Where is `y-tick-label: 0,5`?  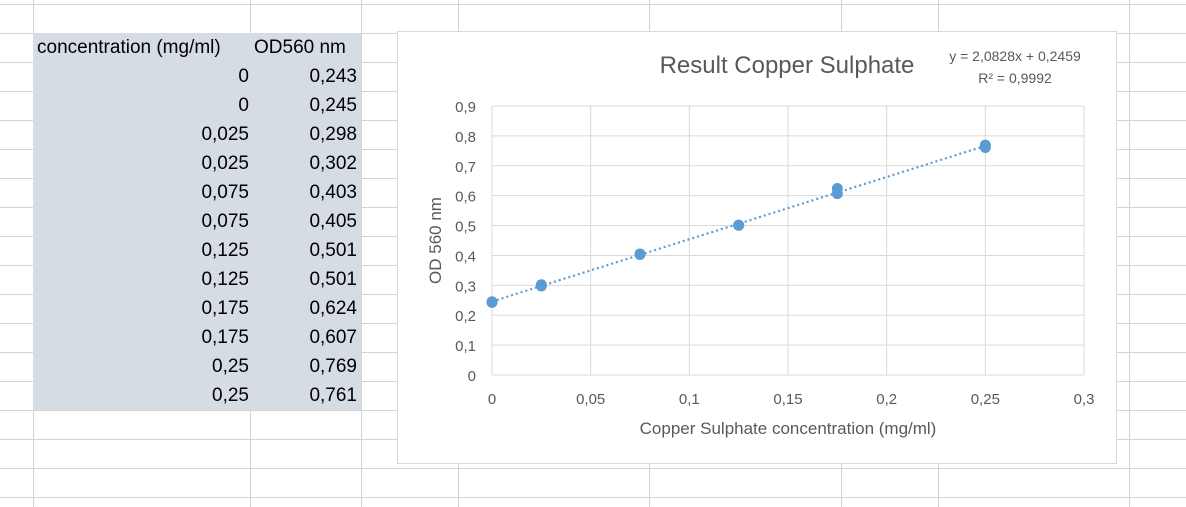
y-tick-label: 0,5 is located at coordinates (465, 227).